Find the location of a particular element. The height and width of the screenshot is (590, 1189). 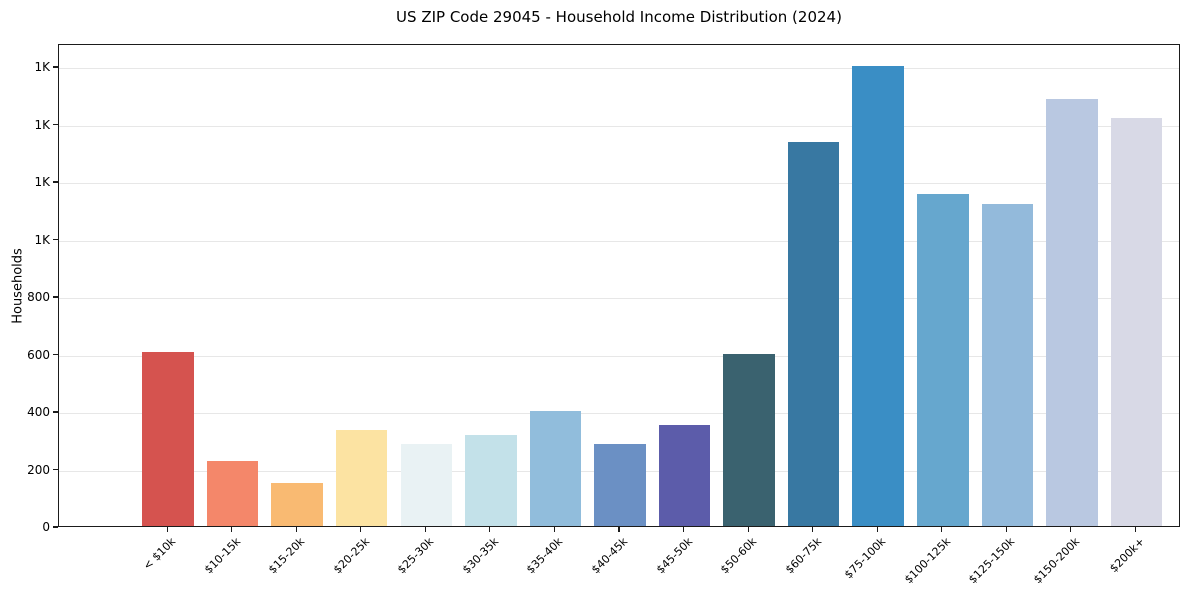

y-tick-label: 400 is located at coordinates (38, 412).